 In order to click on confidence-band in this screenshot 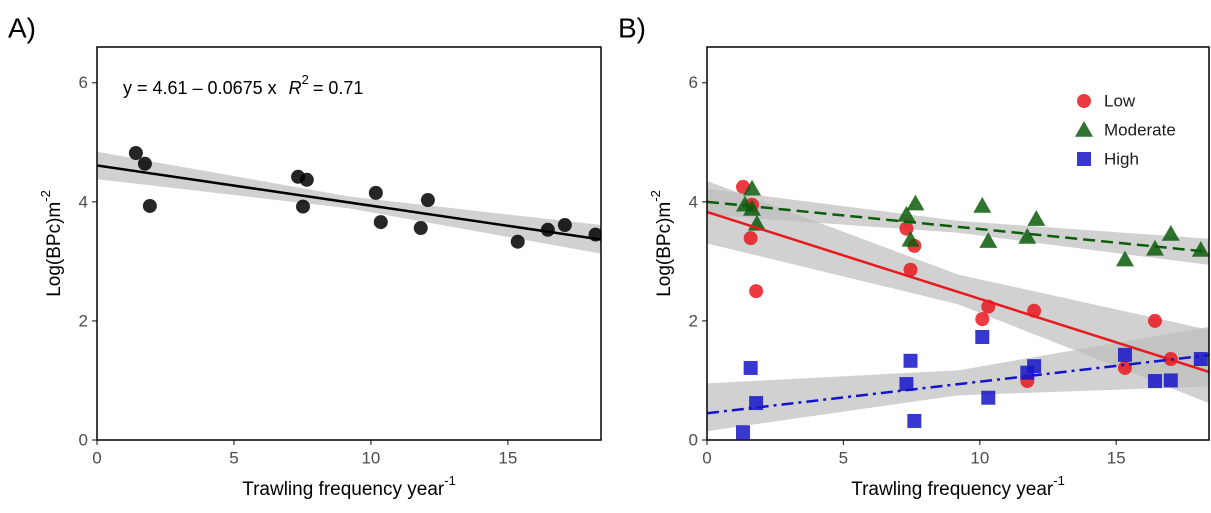, I will do `click(958, 379)`.